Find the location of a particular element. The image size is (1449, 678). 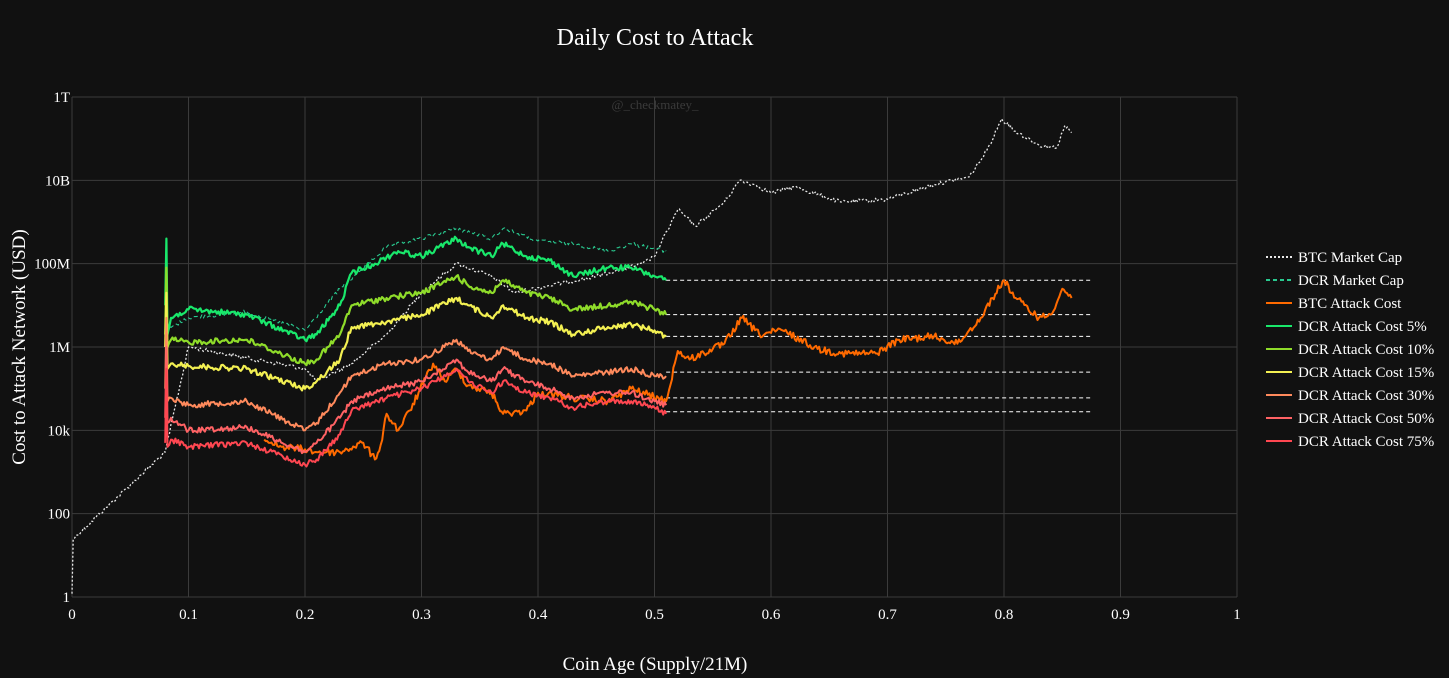

reference-lines is located at coordinates (879, 346).